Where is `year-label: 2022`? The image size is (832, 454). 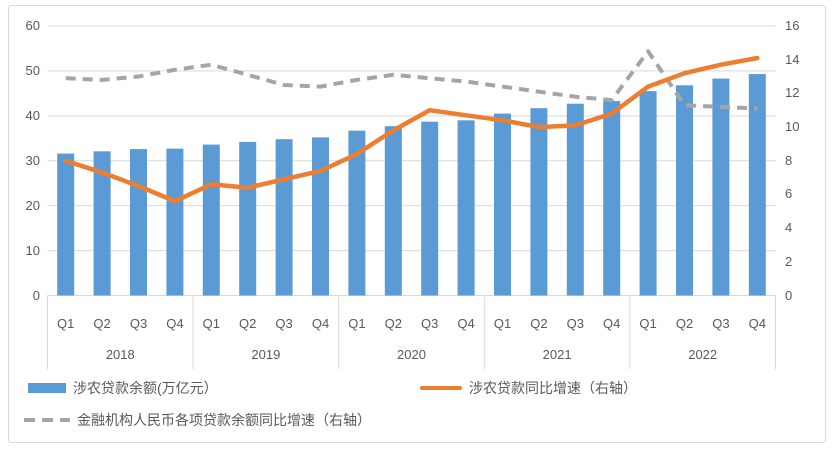
year-label: 2022 is located at coordinates (703, 354).